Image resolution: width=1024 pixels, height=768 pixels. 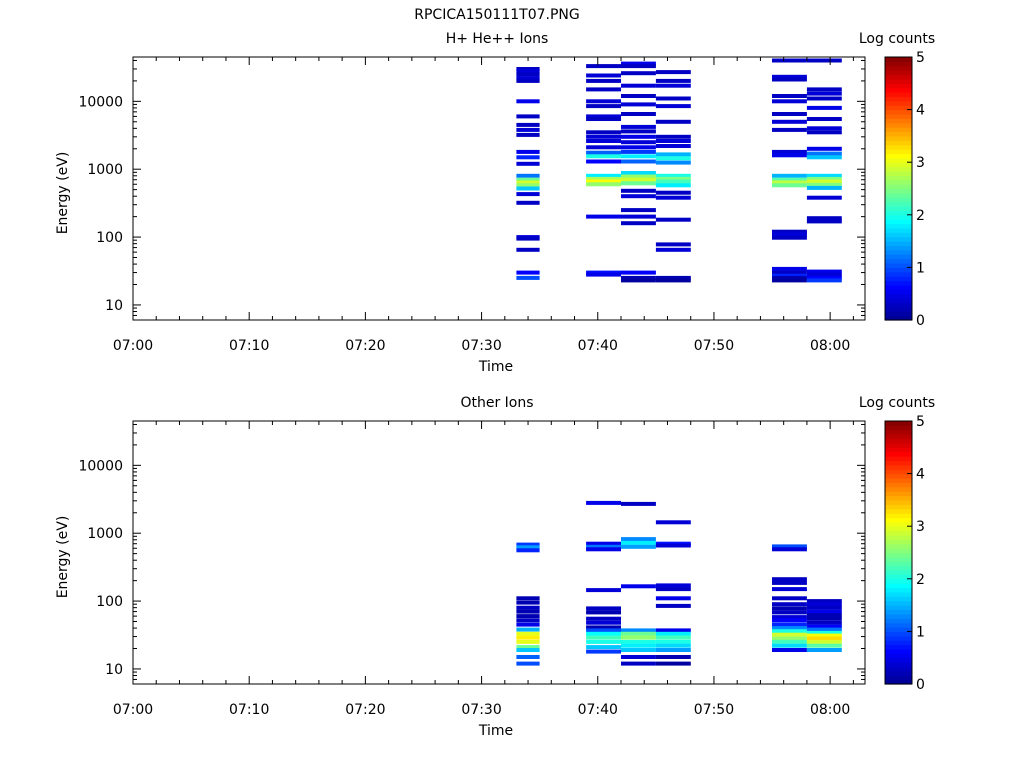 What do you see at coordinates (105, 170) in the screenshot?
I see `y-tick-label: 1000` at bounding box center [105, 170].